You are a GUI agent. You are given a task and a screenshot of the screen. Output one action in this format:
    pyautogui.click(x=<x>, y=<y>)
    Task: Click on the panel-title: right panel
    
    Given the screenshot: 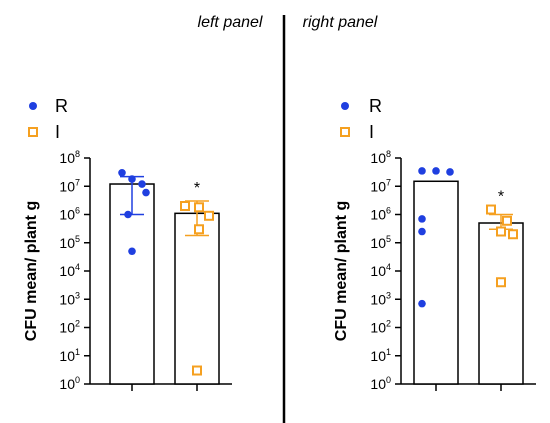 What is the action you would take?
    pyautogui.click(x=340, y=22)
    